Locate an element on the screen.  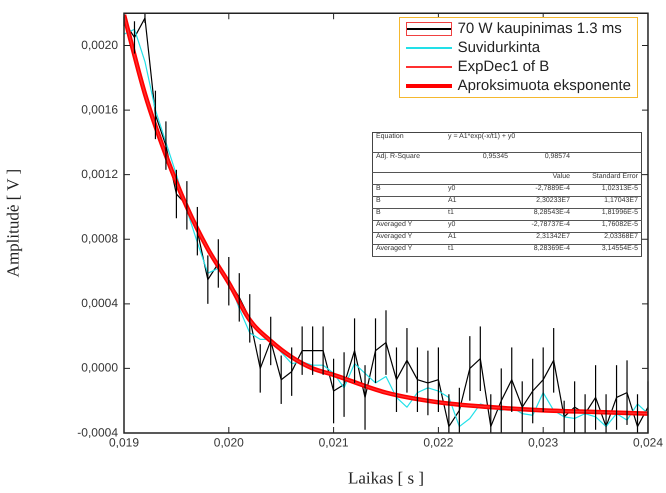
y-axis-title: Amplitudė [ V ] is located at coordinates (13, 223).